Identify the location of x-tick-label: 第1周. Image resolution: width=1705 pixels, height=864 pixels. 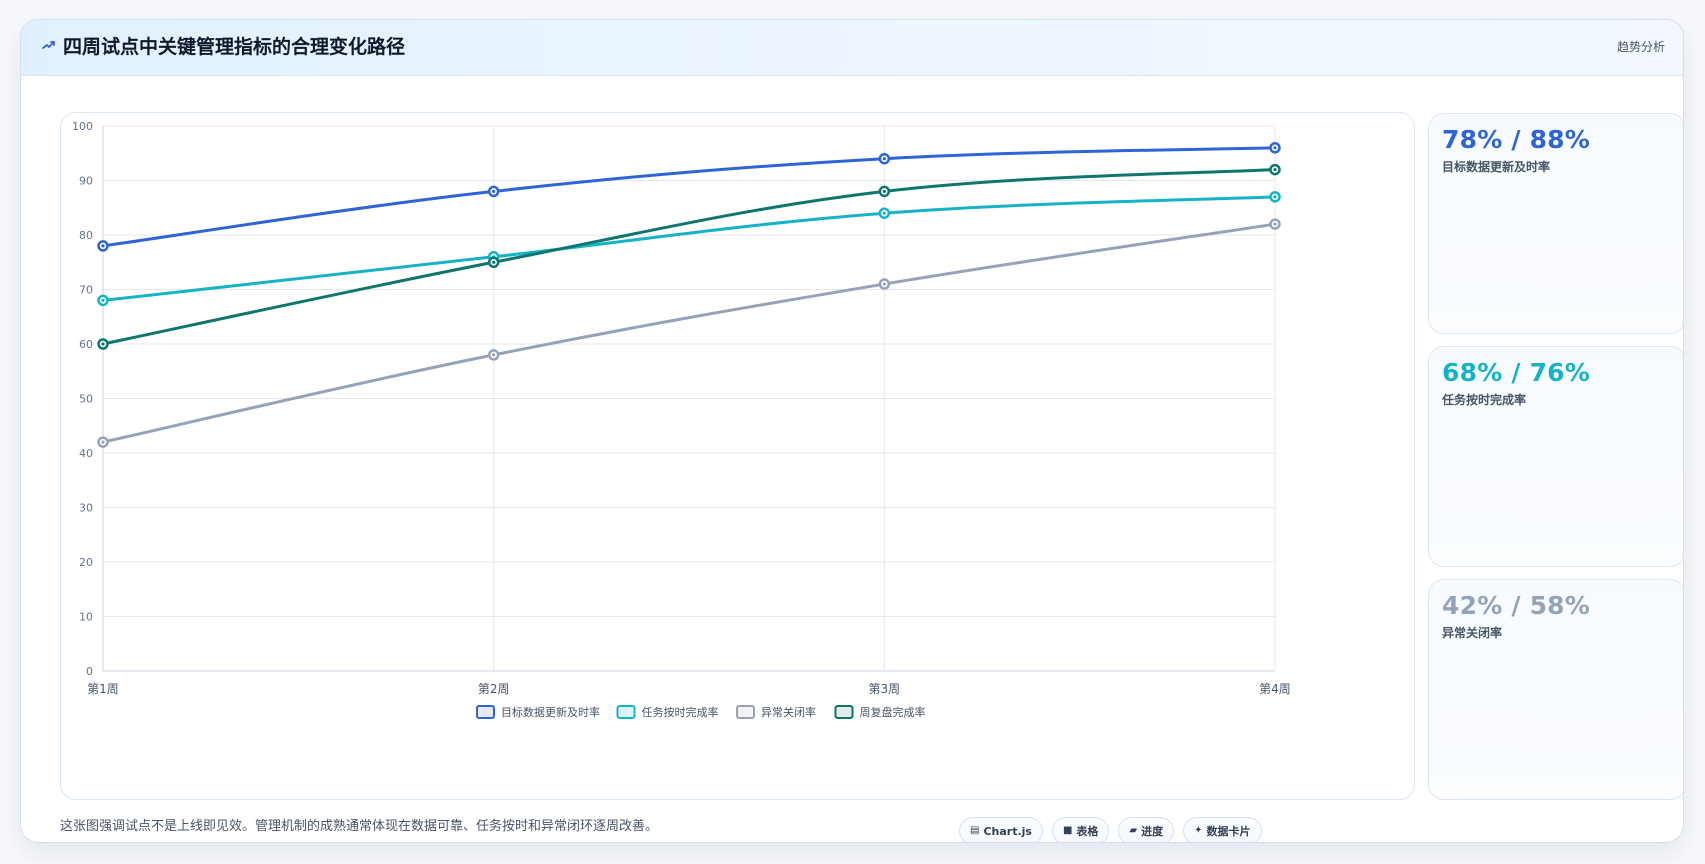
(103, 689).